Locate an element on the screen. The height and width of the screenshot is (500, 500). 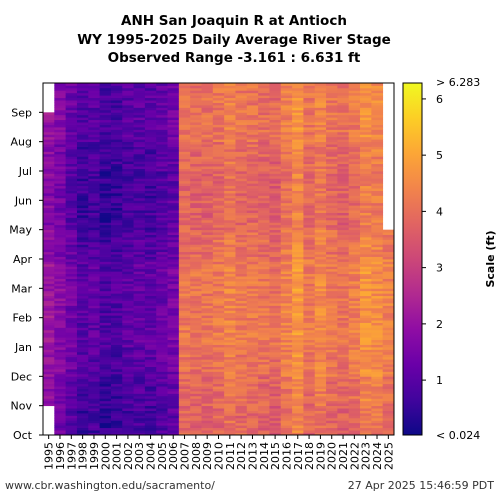
x-tick-label: 2007 is located at coordinates (185, 456).